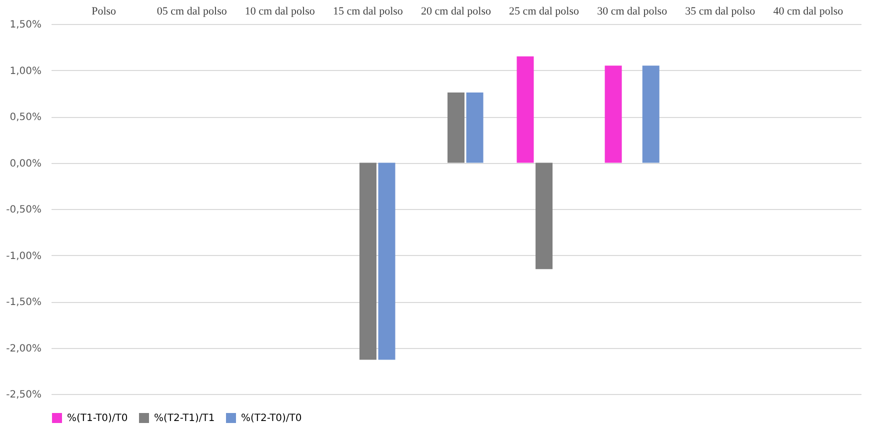 The image size is (885, 441). What do you see at coordinates (24, 210) in the screenshot?
I see `y-tick-label: -0,50%` at bounding box center [24, 210].